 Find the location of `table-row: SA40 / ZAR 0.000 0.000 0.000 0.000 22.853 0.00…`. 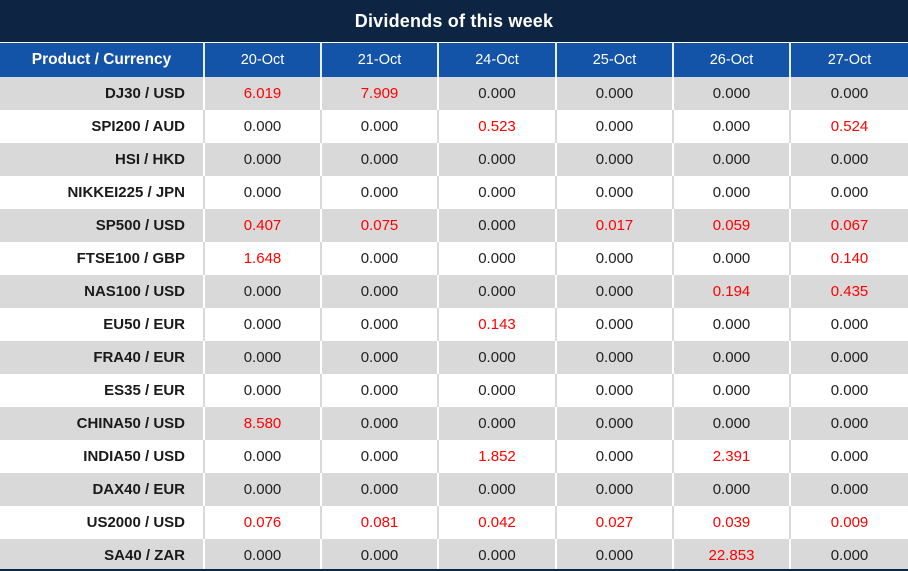

table-row: SA40 / ZAR 0.000 0.000 0.000 0.000 22.853 0.00… is located at coordinates (454, 553).